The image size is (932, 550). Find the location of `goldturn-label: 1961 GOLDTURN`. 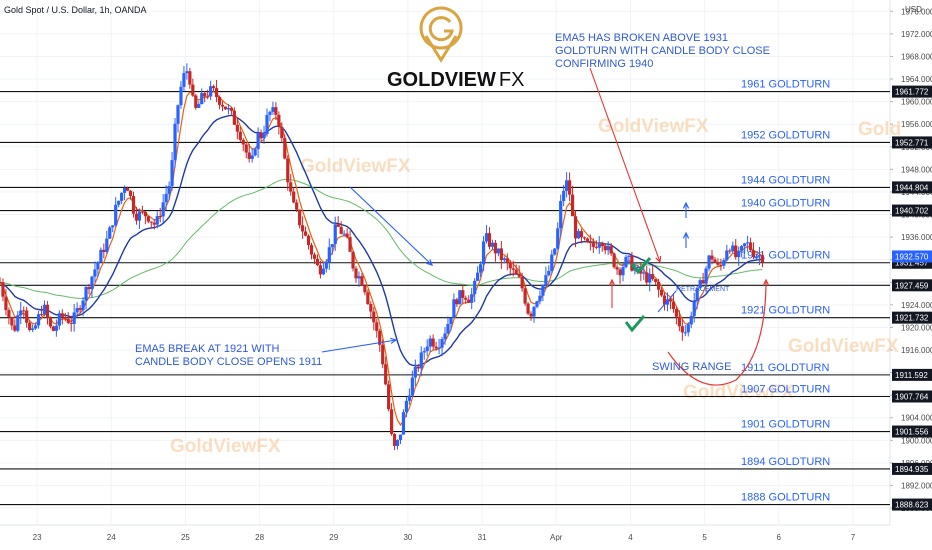

goldturn-label: 1961 GOLDTURN is located at coordinates (785, 85).